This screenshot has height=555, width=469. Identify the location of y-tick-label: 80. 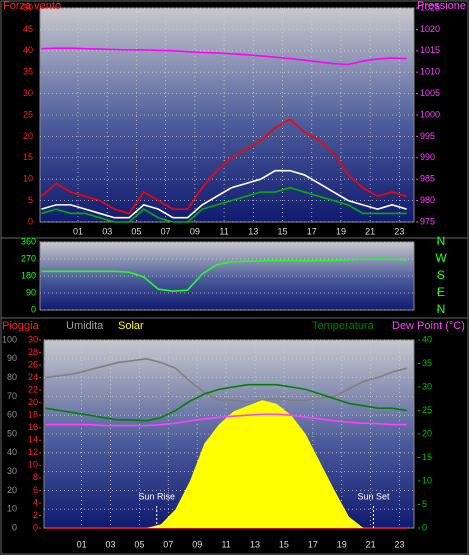
(12, 377).